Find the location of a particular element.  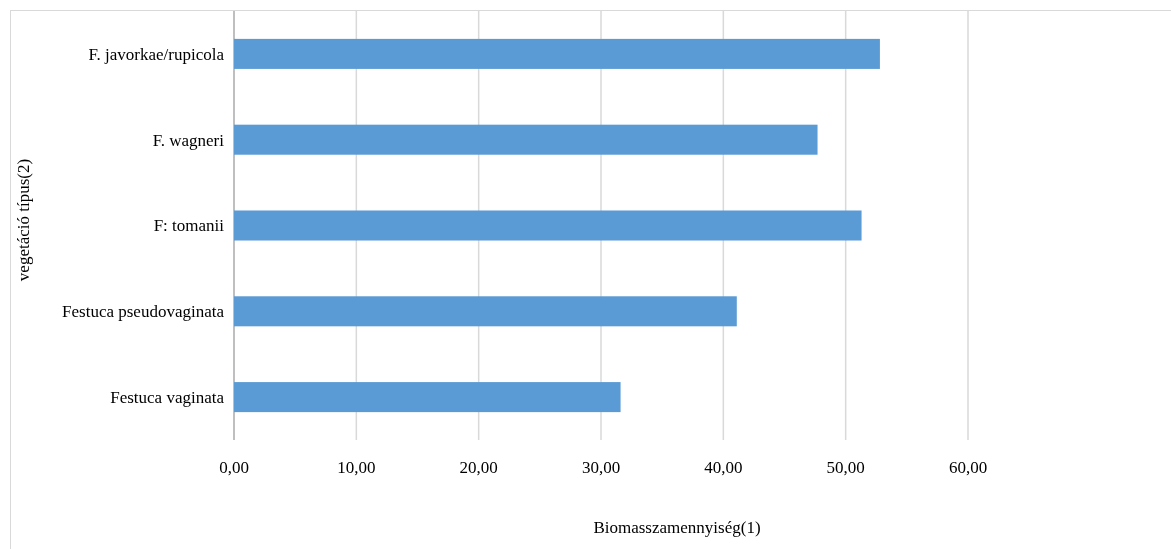

x-tick-label: 30,00 is located at coordinates (601, 467).